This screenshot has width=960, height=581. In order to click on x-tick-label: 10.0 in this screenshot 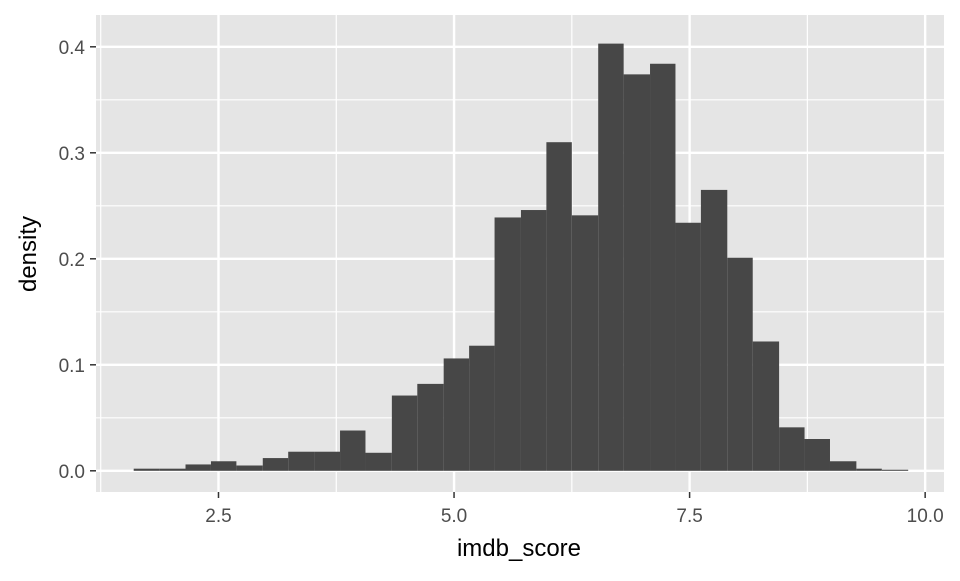, I will do `click(925, 516)`.